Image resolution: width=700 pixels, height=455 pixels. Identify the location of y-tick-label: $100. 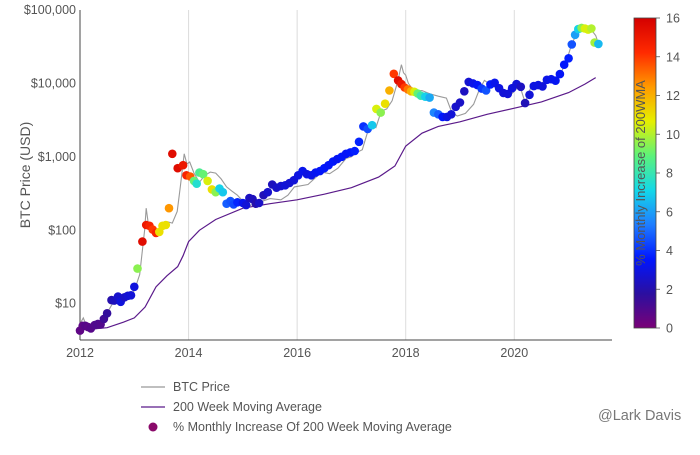
(62, 230).